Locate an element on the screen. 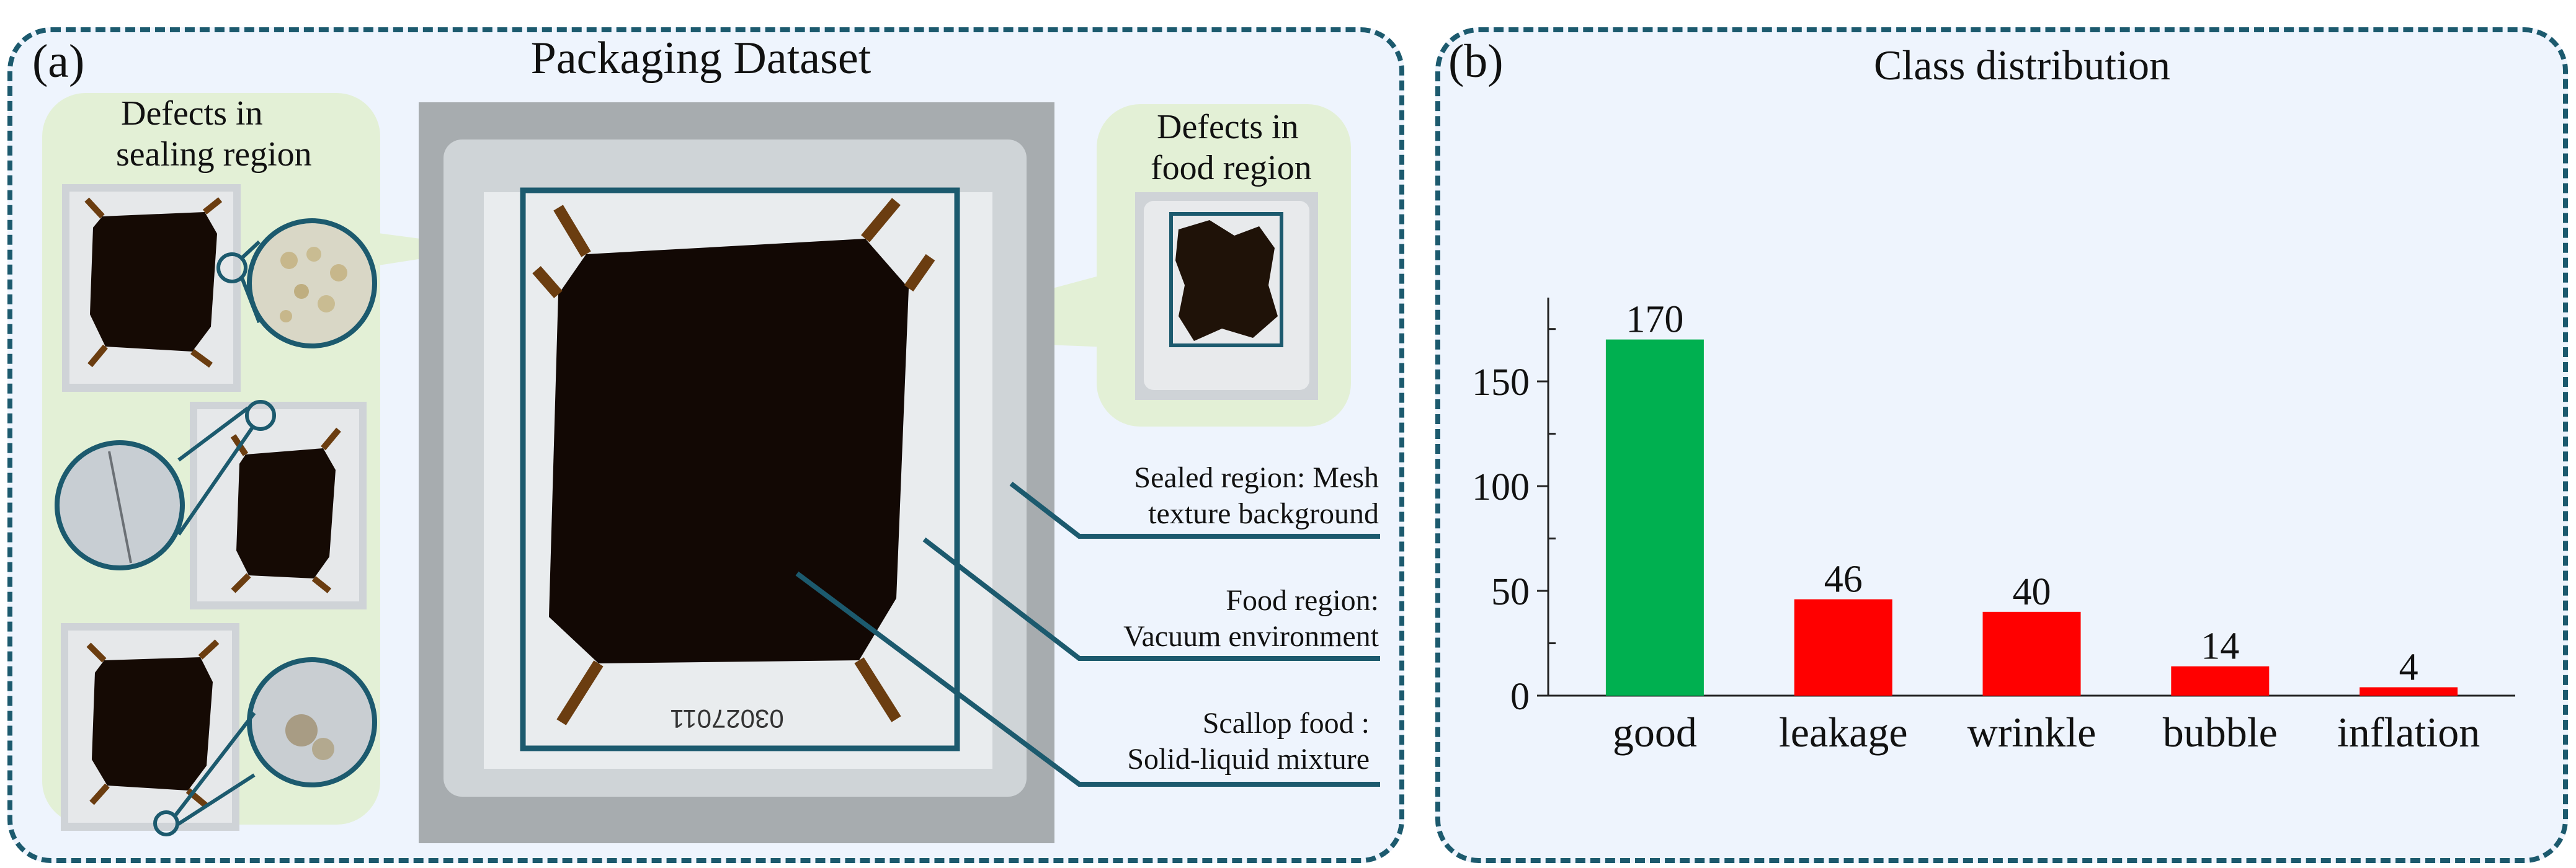 This screenshot has height=868, width=2576. food-group-title: Defects in food region is located at coordinates (1231, 147).